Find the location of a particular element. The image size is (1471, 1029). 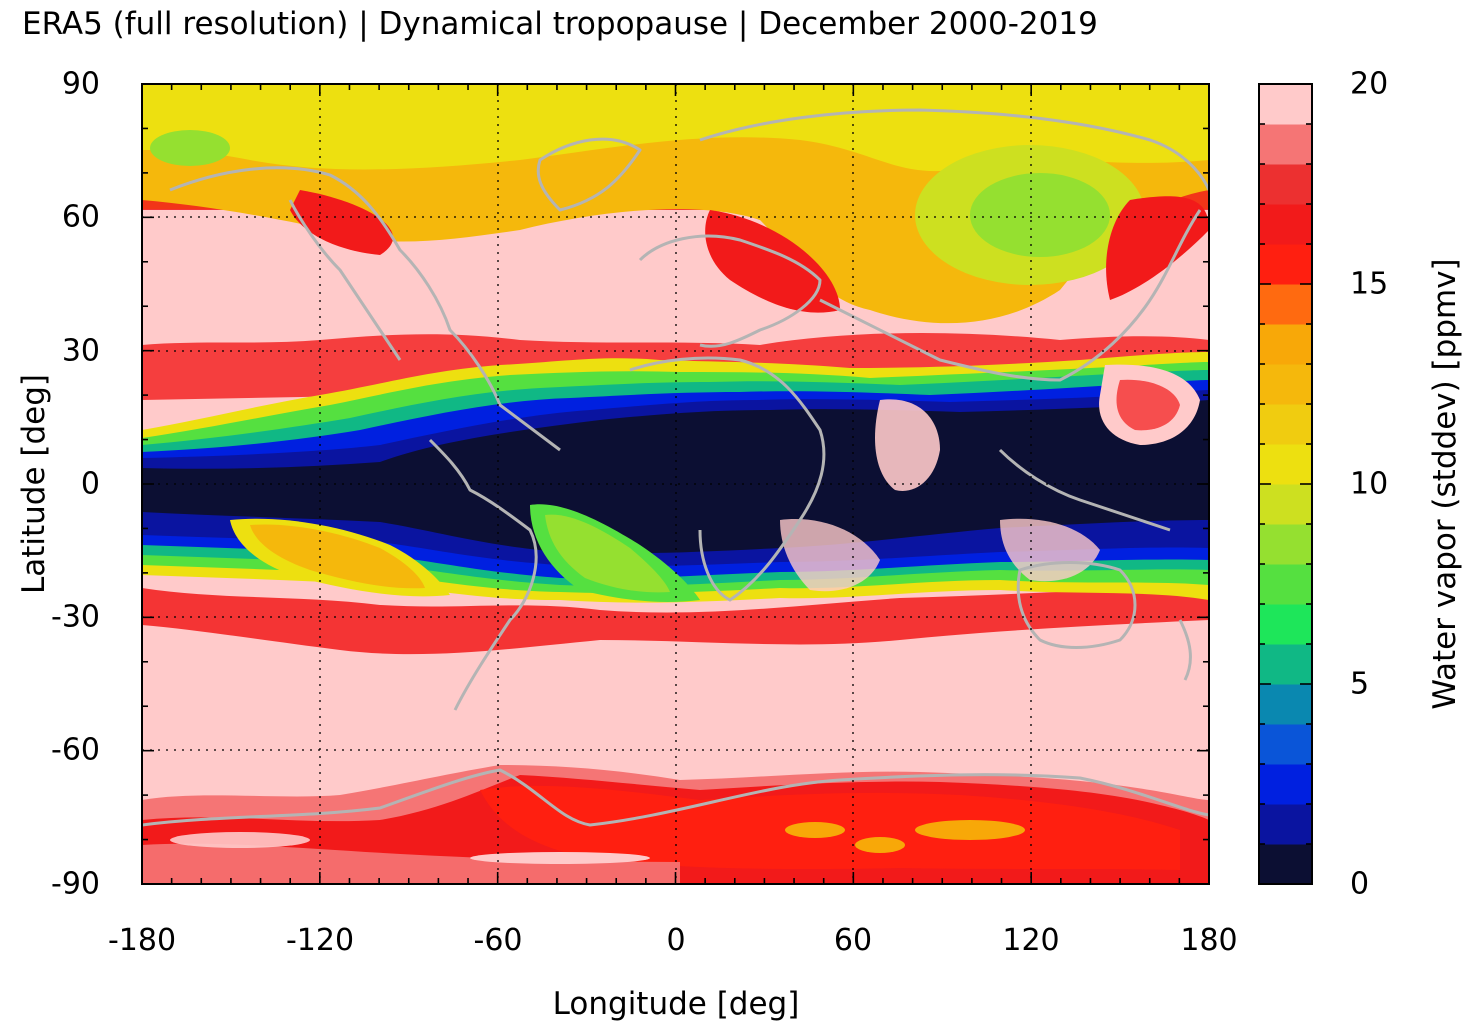

y-axis-label: Latitude [deg] is located at coordinates (34, 484).